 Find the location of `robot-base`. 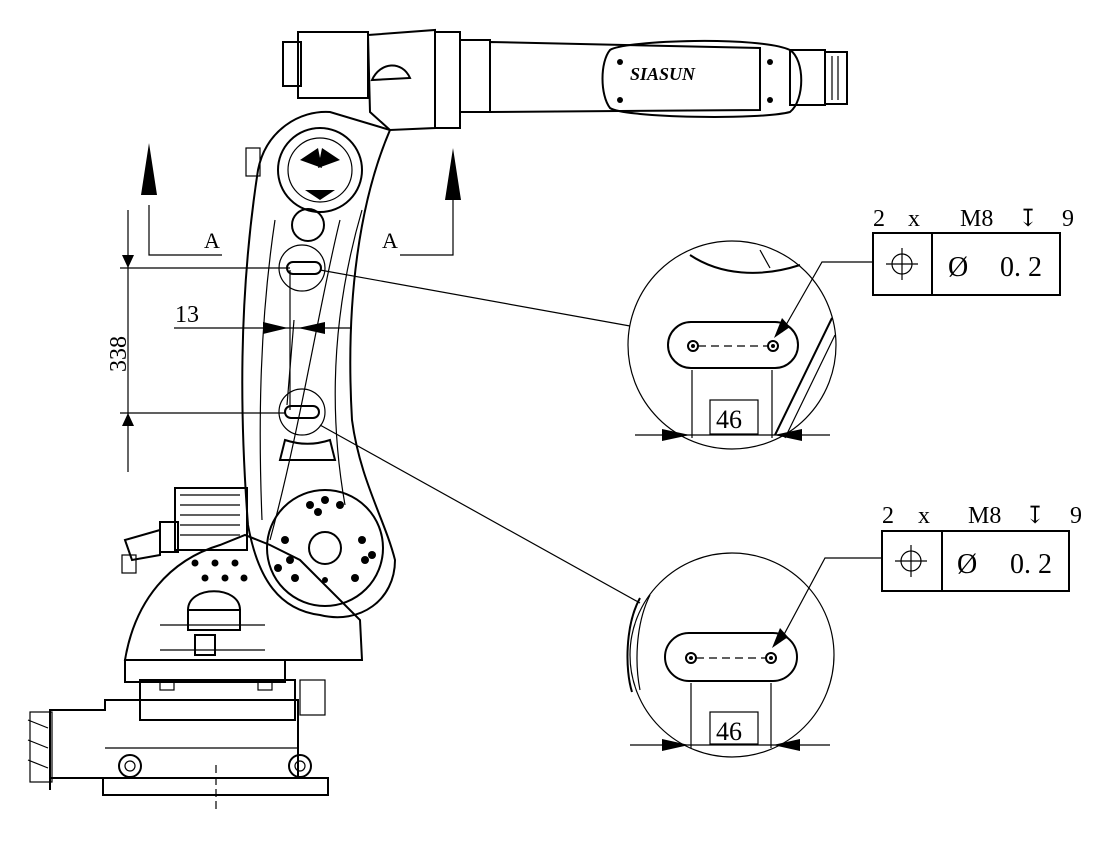

robot-base is located at coordinates (178, 735).